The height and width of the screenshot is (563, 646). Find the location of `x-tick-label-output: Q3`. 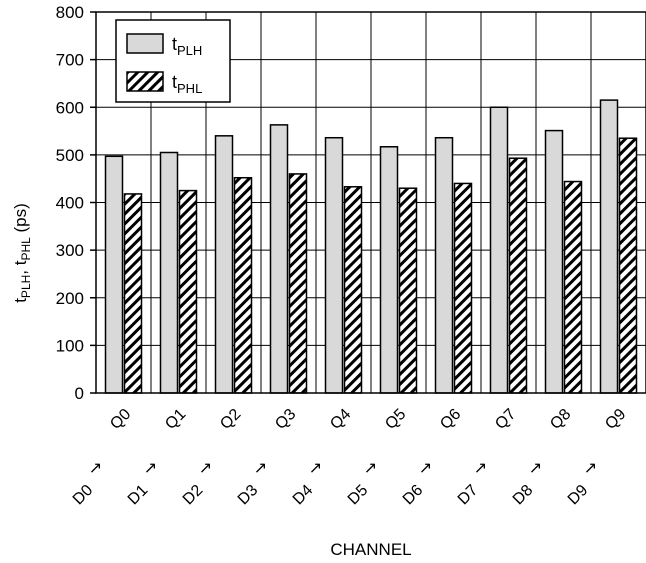

x-tick-label-output: Q3 is located at coordinates (285, 419).